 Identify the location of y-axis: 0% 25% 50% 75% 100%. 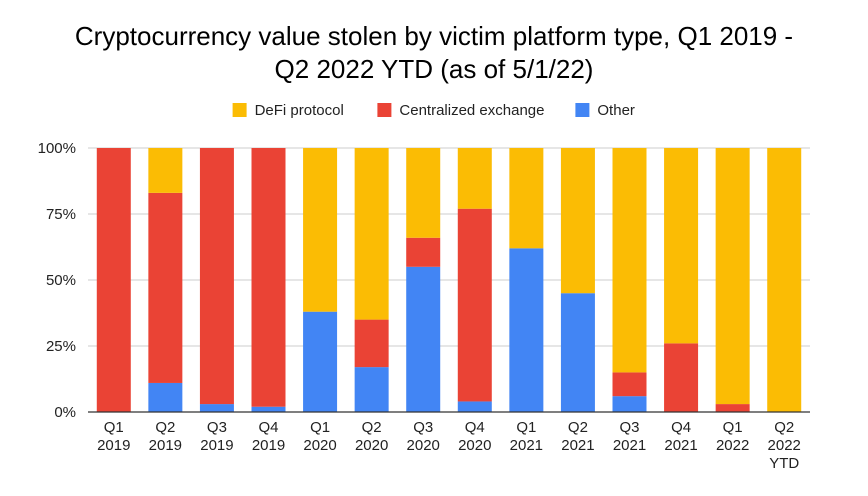
(57, 280).